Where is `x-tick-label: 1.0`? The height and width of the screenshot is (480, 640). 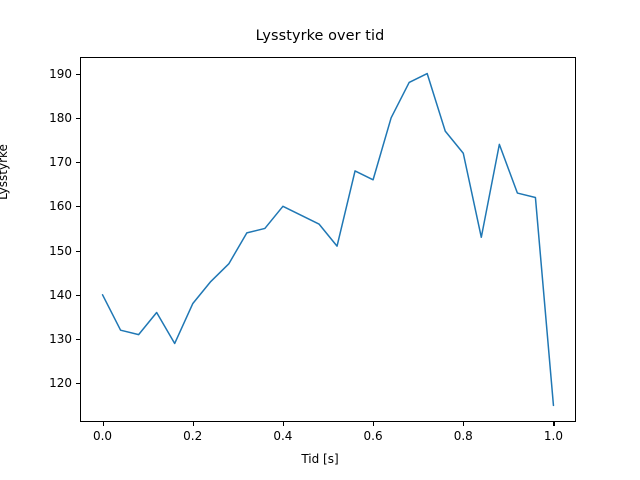
x-tick-label: 1.0 is located at coordinates (553, 436).